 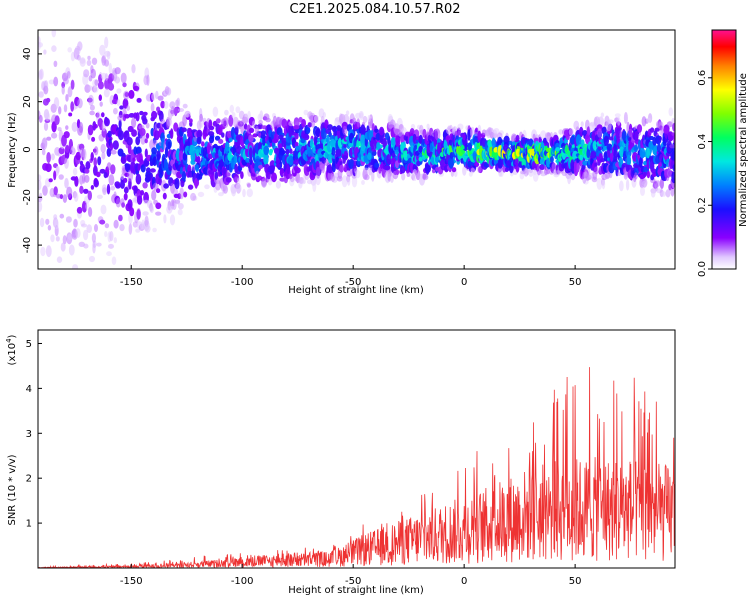 I want to click on spectrogram-x-ticks: -150 -100 -50 0 50, so click(x=350, y=276).